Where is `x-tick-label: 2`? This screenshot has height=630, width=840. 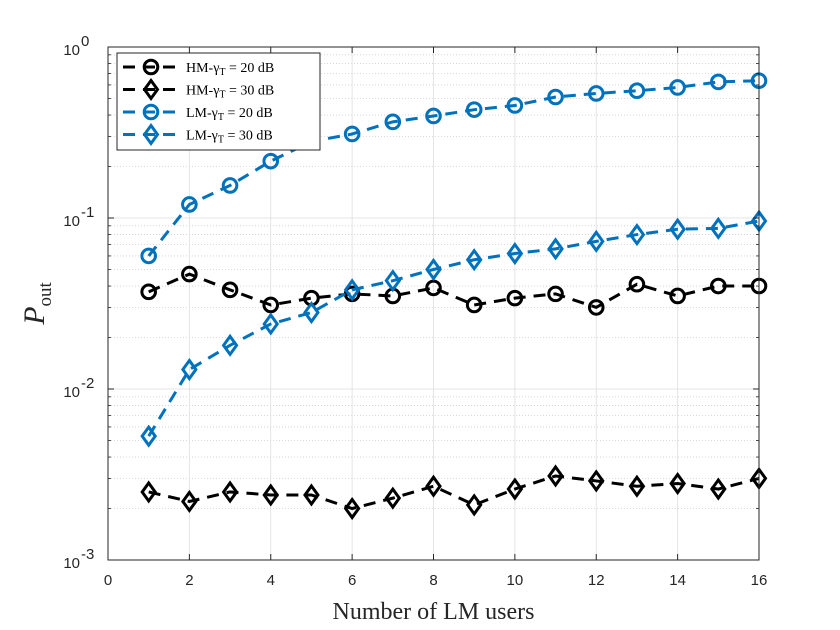
x-tick-label: 2 is located at coordinates (189, 580).